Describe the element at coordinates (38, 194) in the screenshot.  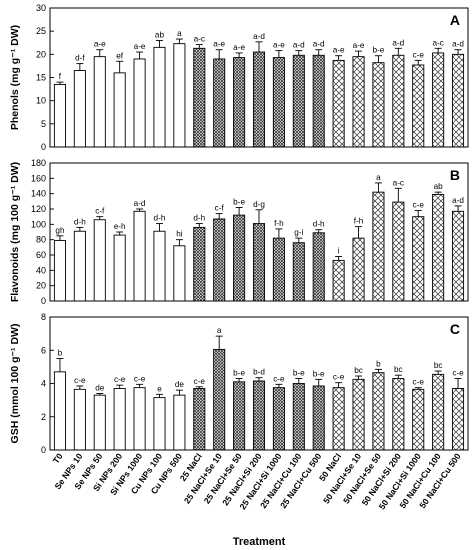
I see `y-tick-label-b: 140` at that location.